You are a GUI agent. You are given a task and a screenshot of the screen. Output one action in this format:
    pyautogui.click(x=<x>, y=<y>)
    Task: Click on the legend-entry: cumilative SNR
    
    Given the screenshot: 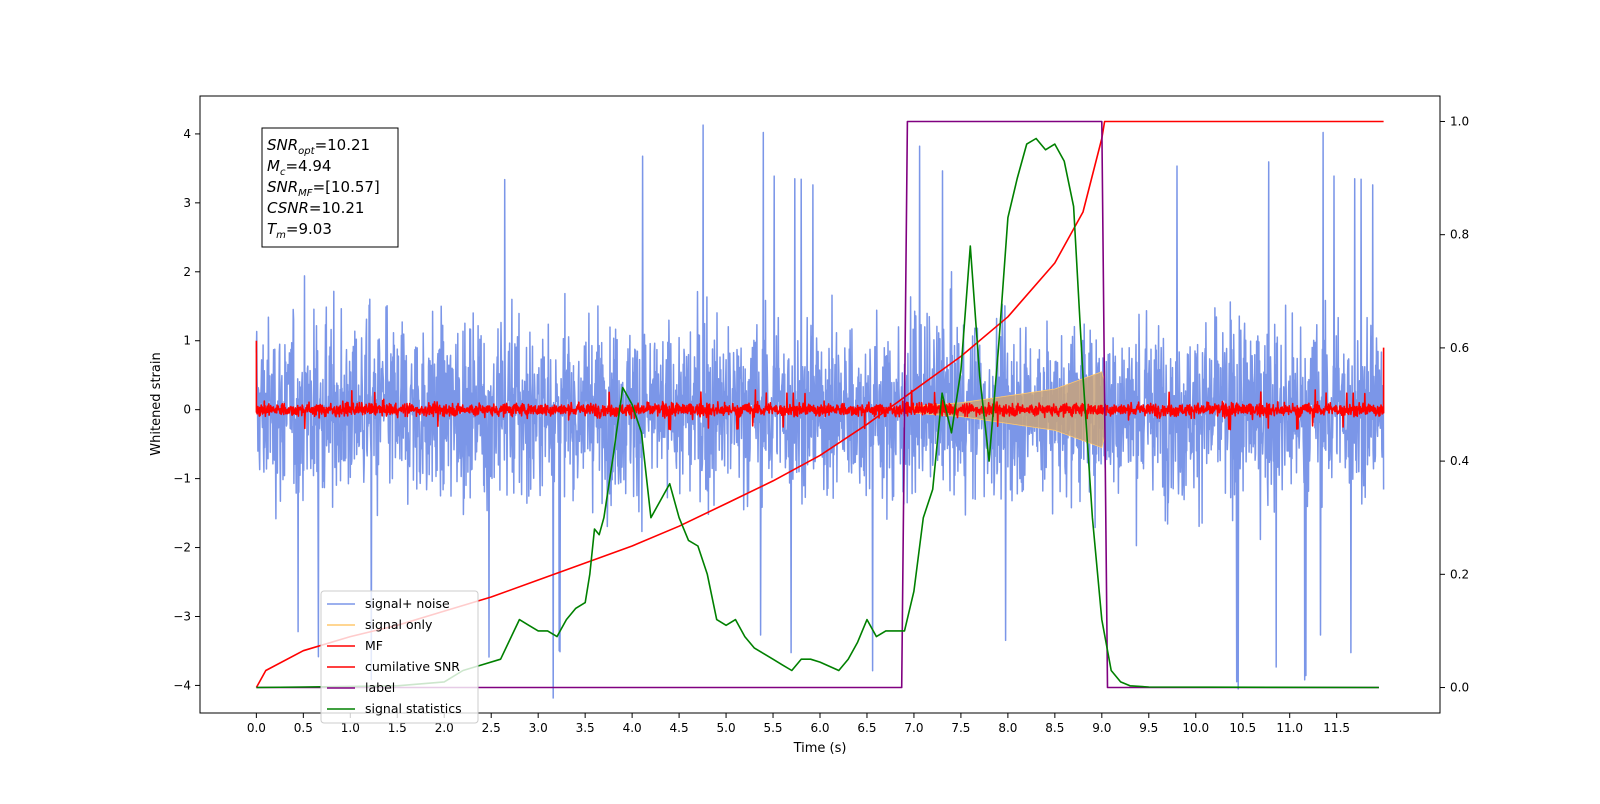 What is the action you would take?
    pyautogui.click(x=412, y=666)
    